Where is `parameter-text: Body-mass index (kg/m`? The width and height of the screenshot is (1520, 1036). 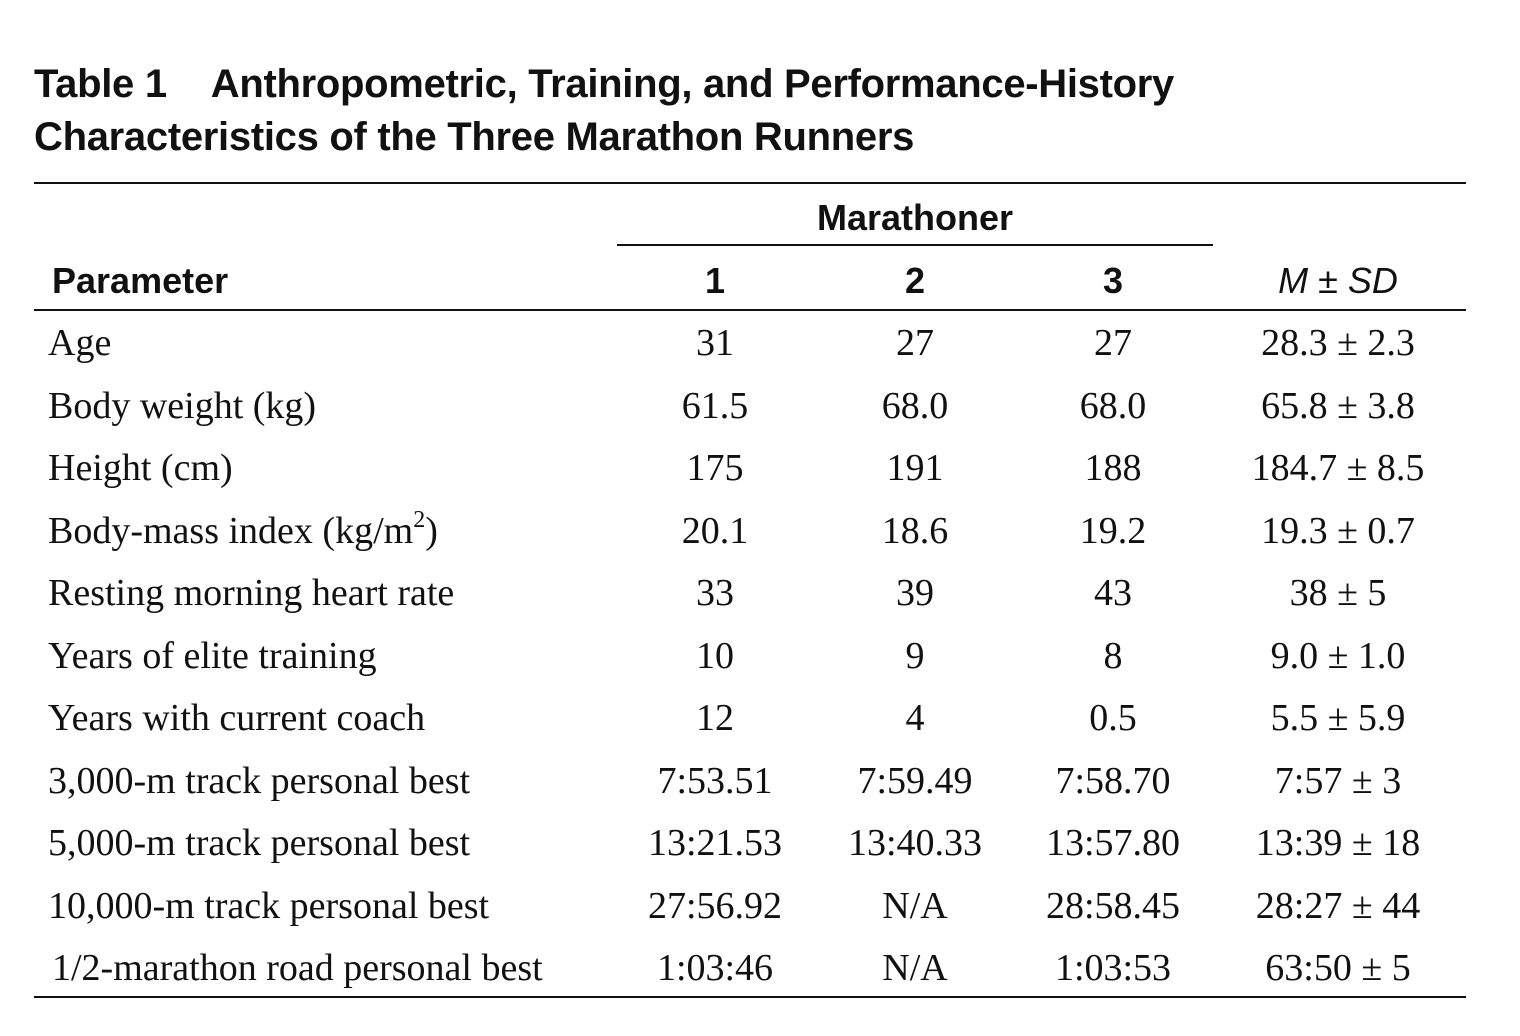 parameter-text: Body-mass index (kg/m is located at coordinates (231, 530).